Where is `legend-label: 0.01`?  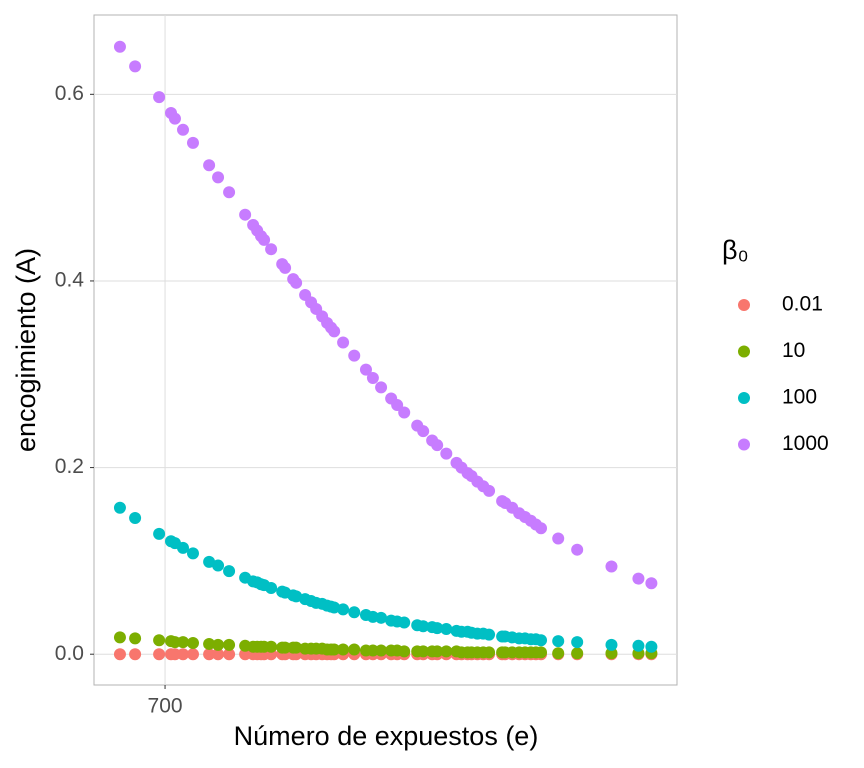
legend-label: 0.01 is located at coordinates (802, 304).